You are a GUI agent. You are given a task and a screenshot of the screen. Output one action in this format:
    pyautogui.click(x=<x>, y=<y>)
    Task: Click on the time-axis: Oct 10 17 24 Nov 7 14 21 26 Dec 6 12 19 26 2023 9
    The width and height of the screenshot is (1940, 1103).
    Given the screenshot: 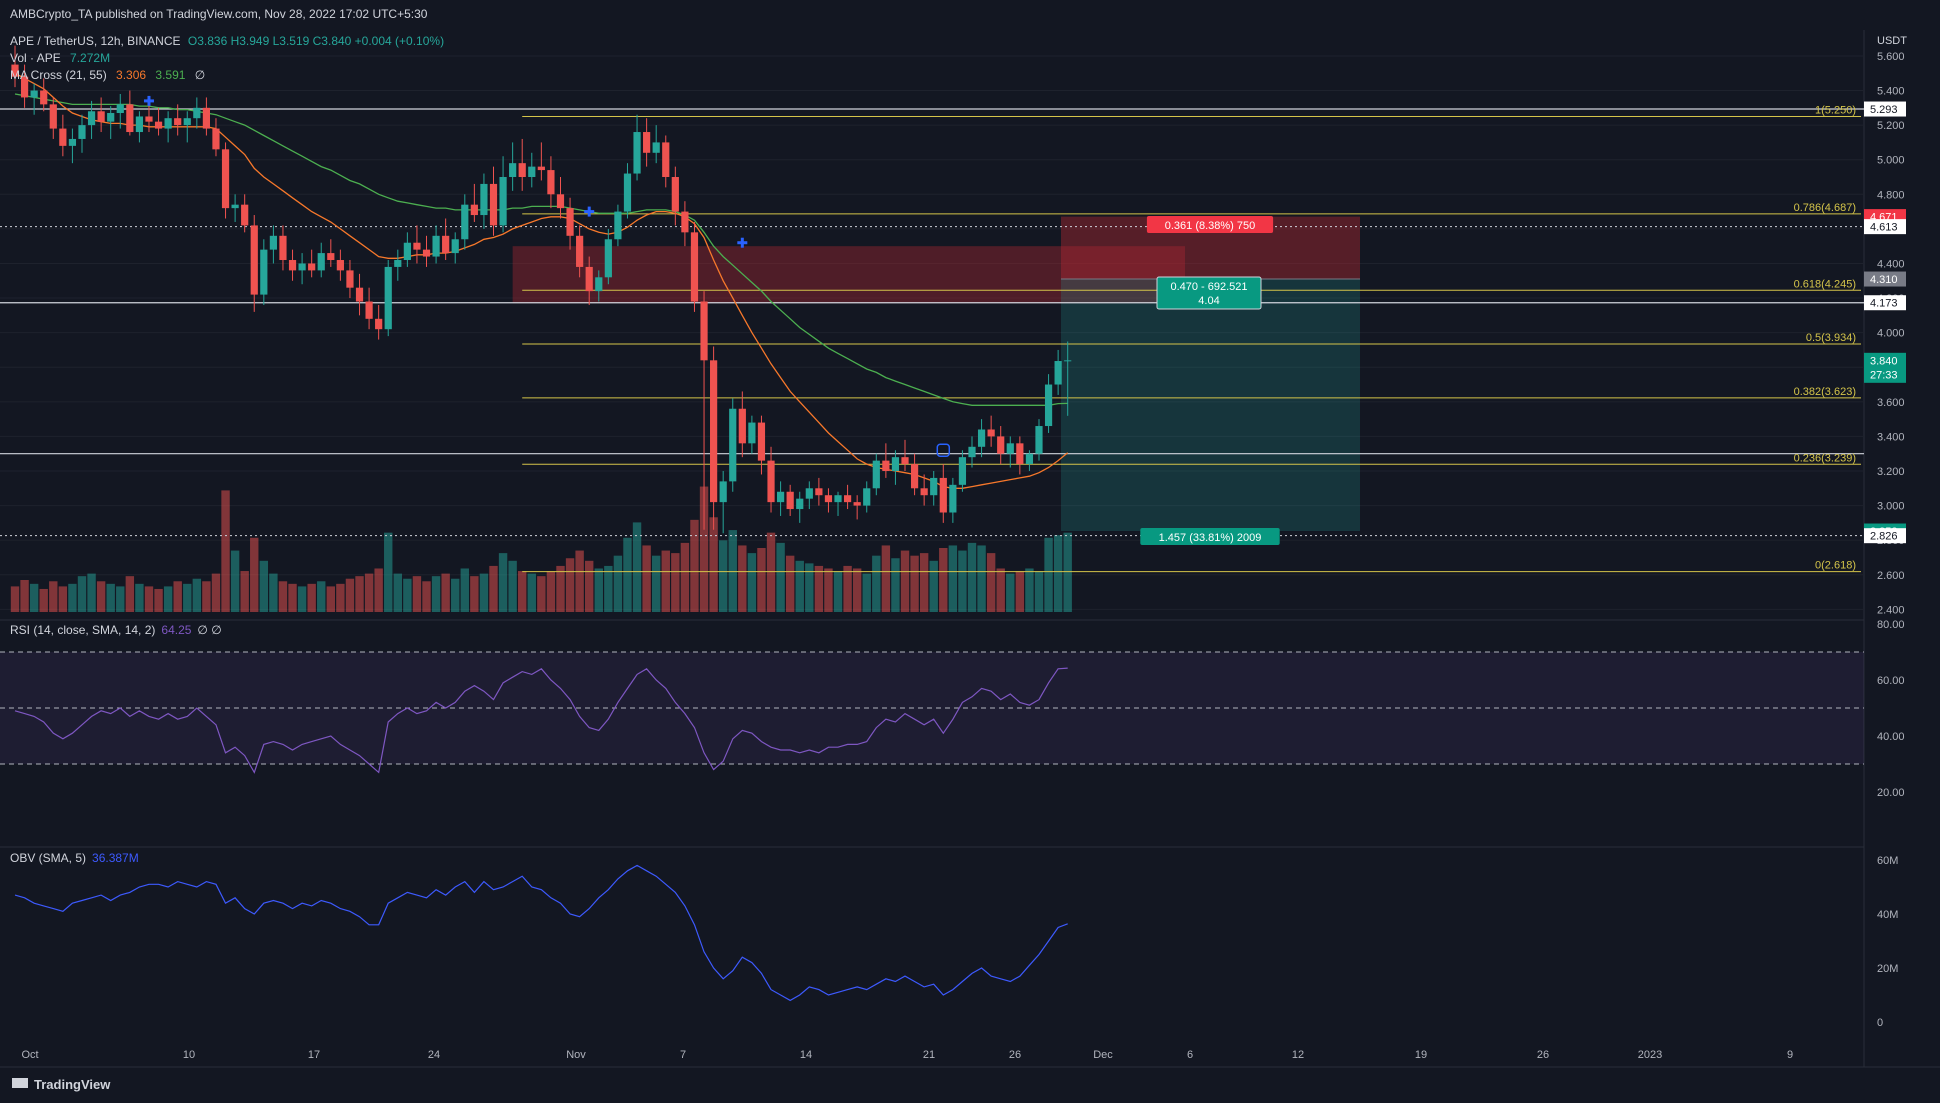 What is the action you would take?
    pyautogui.click(x=907, y=1055)
    